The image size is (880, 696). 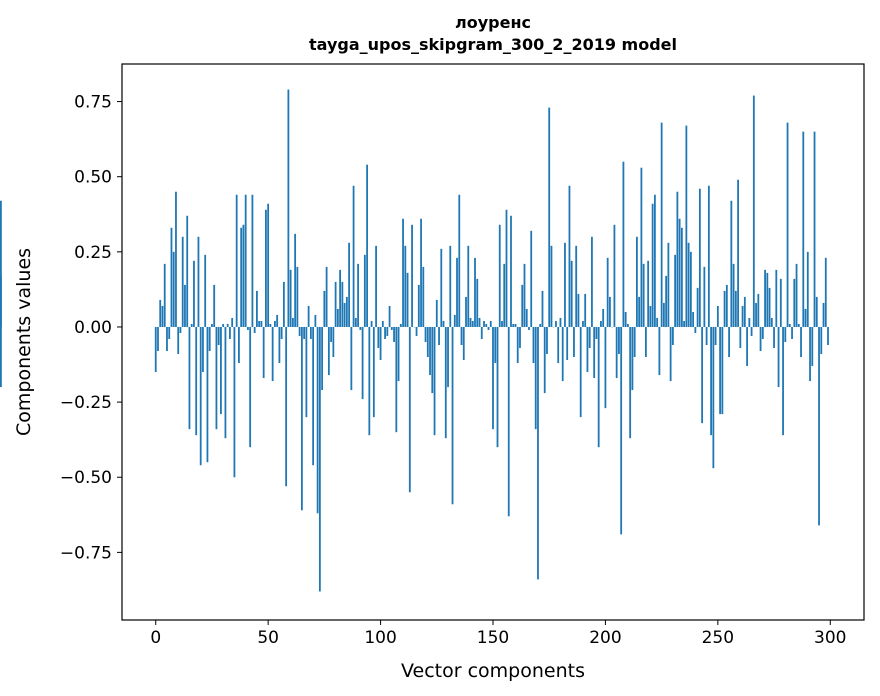 I want to click on x-tick-label: 100, so click(x=380, y=638).